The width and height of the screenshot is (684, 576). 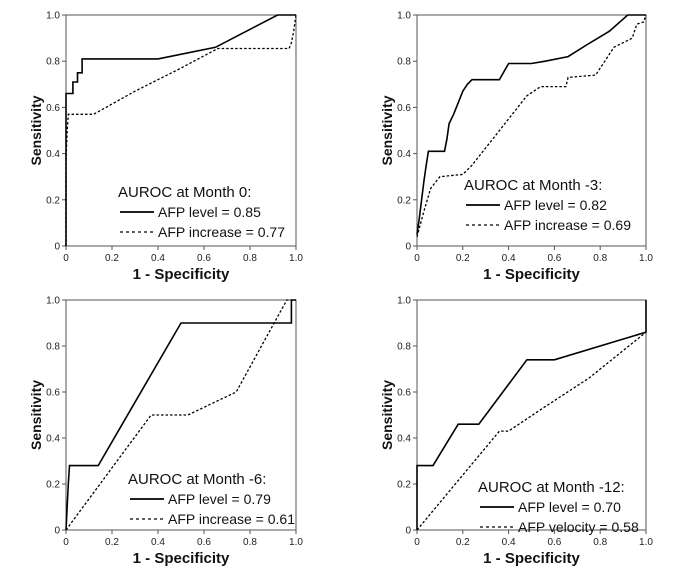 I want to click on legend-title: AUROC at Month 0:, so click(x=184, y=192).